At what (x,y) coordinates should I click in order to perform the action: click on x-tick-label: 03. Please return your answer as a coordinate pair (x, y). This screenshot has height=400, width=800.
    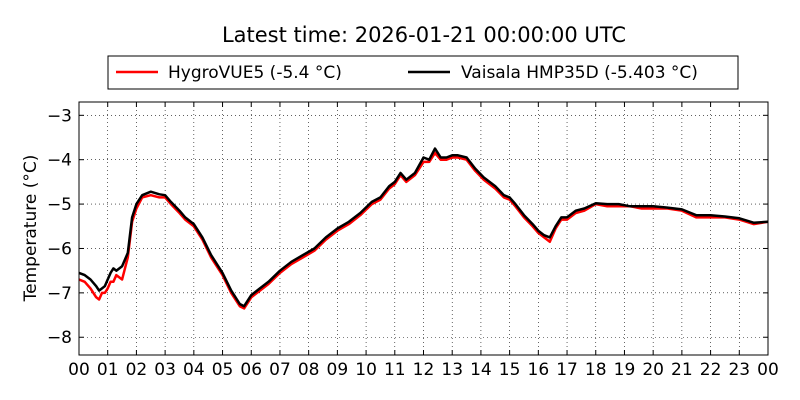
    Looking at the image, I should click on (165, 370).